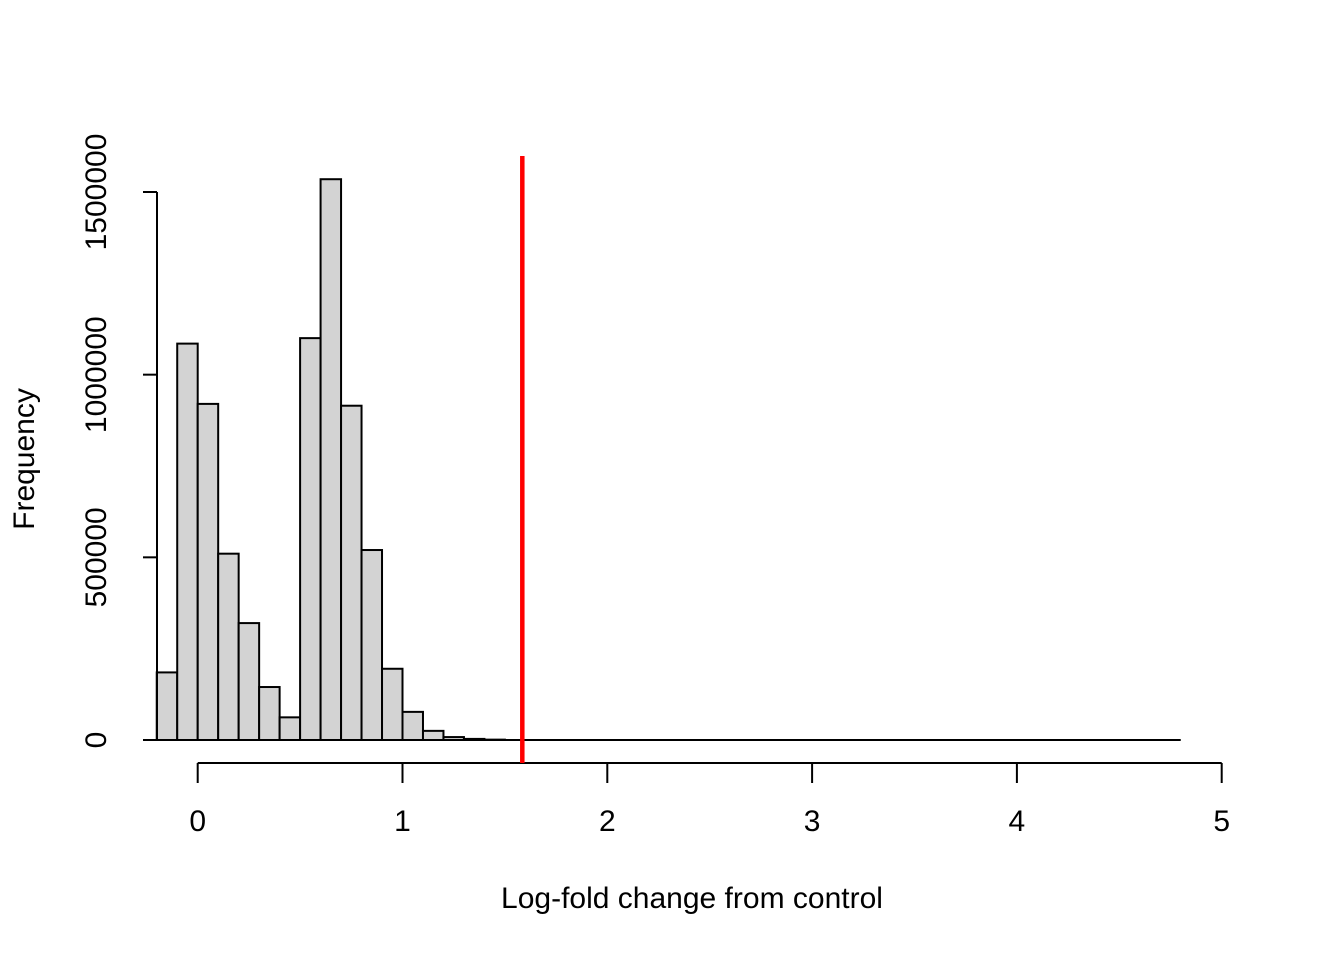  What do you see at coordinates (197, 821) in the screenshot?
I see `x-axis-tick-label: 0` at bounding box center [197, 821].